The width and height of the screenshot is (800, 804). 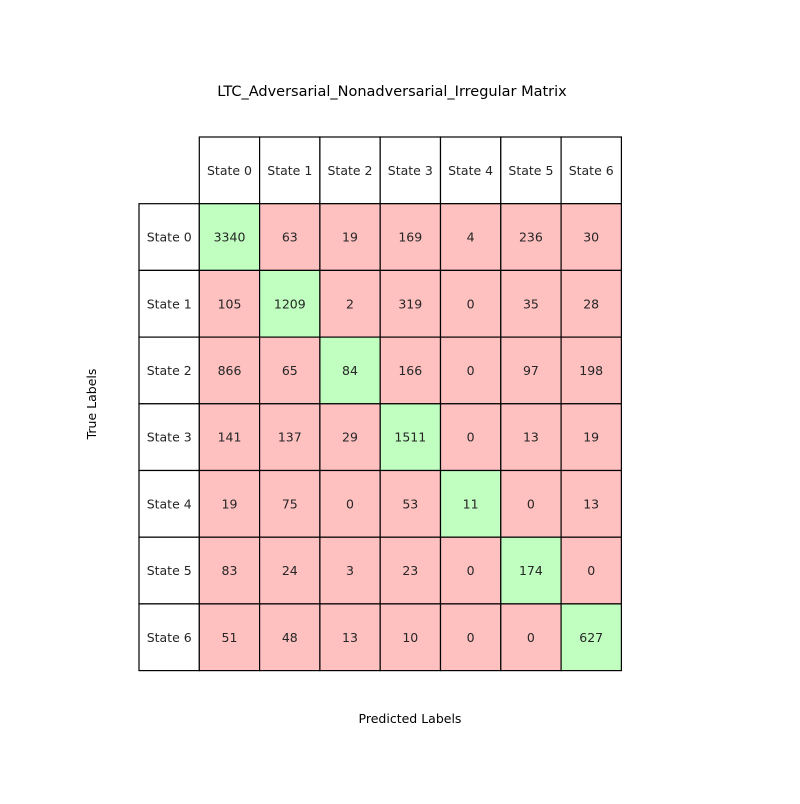 I want to click on matrix-cell-5-0-group: 83, so click(x=229, y=570).